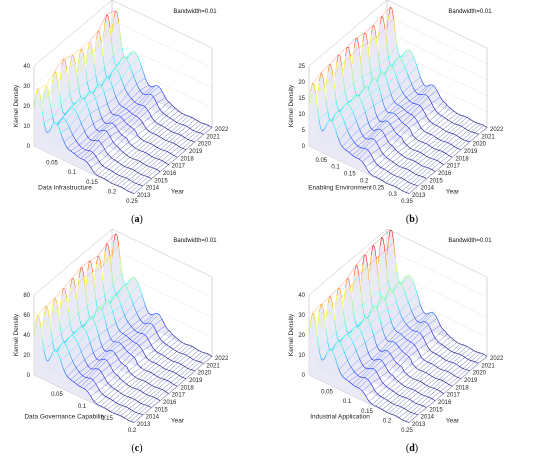  Describe the element at coordinates (72, 173) in the screenshot. I see `x-tick-label: 0.1` at that location.